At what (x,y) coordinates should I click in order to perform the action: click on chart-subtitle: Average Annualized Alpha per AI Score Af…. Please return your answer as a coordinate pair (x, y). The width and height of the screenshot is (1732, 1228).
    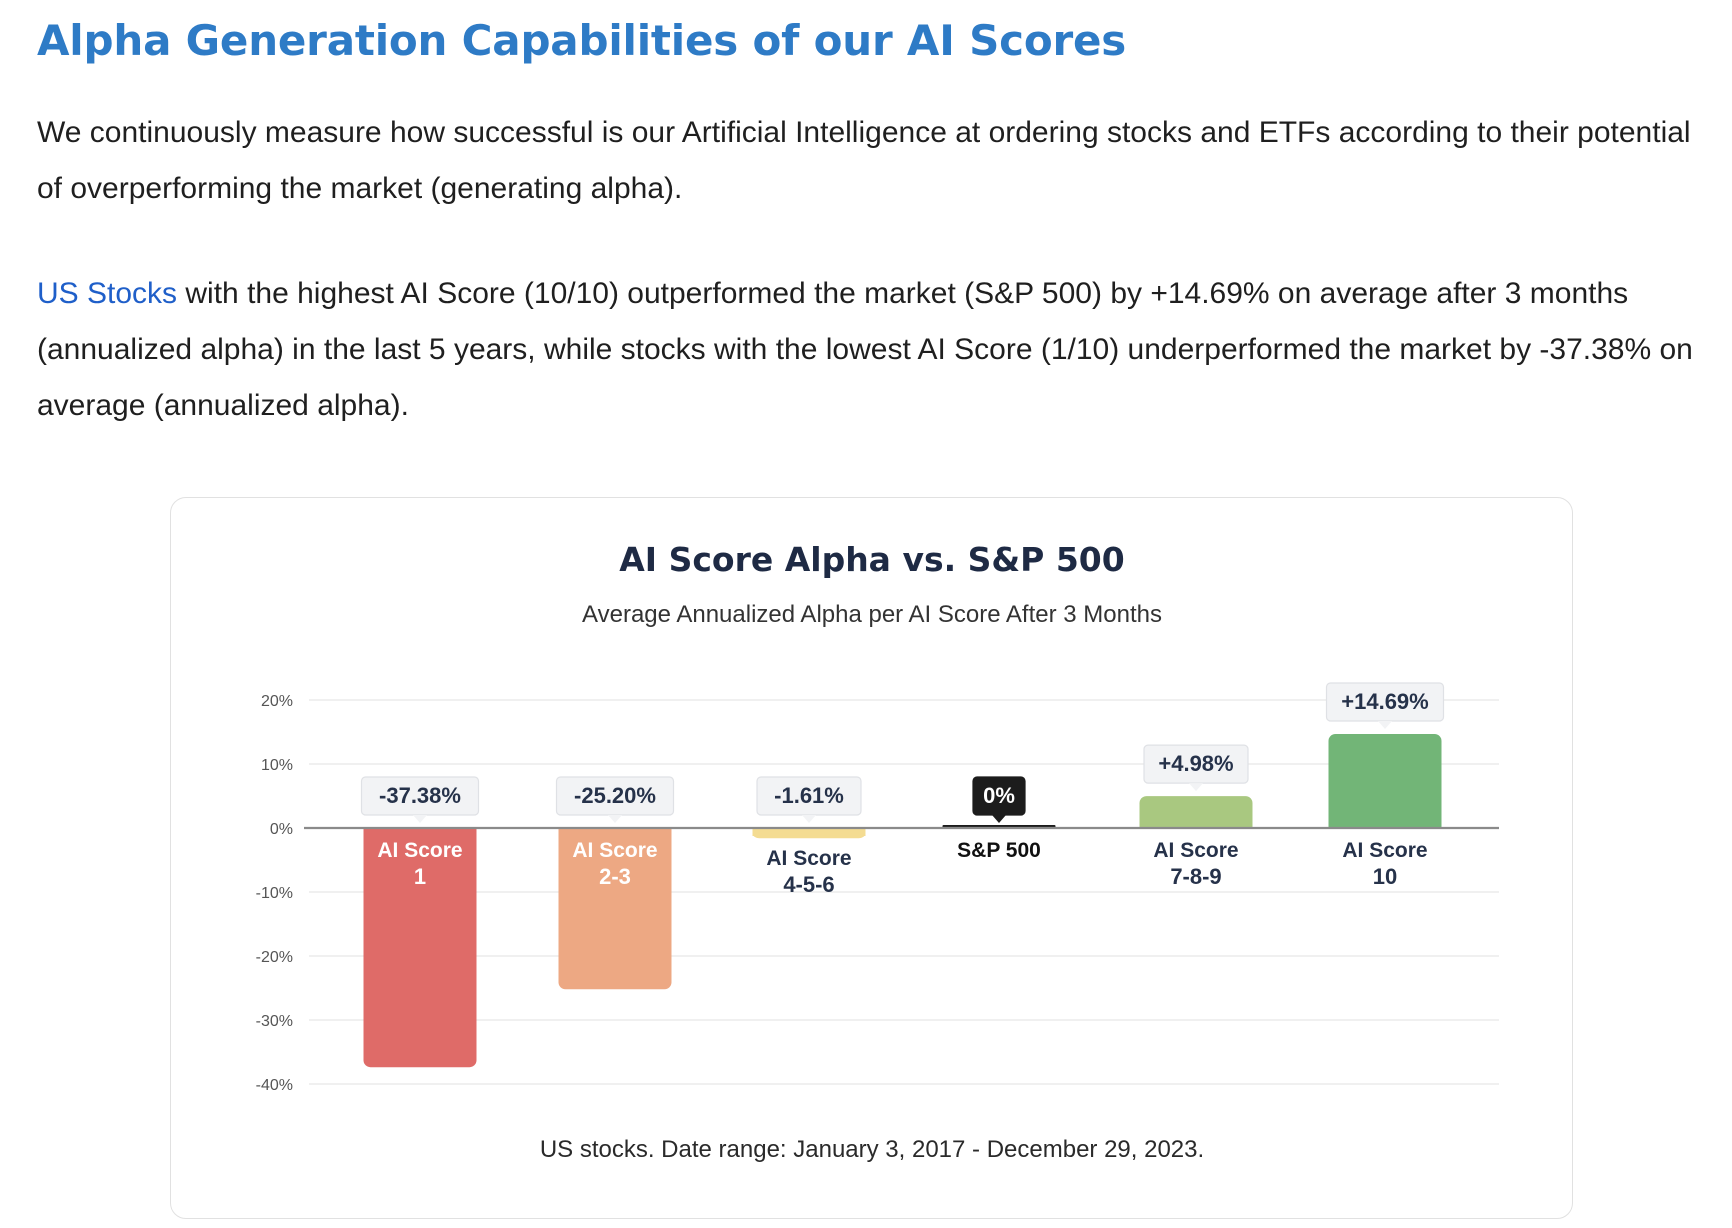
    Looking at the image, I should click on (872, 614).